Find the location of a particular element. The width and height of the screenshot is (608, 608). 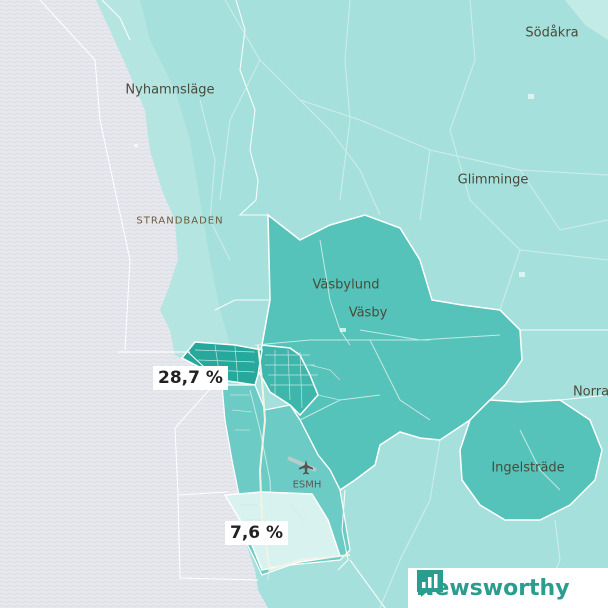

newsworthy-logo-icon is located at coordinates (430, 583).